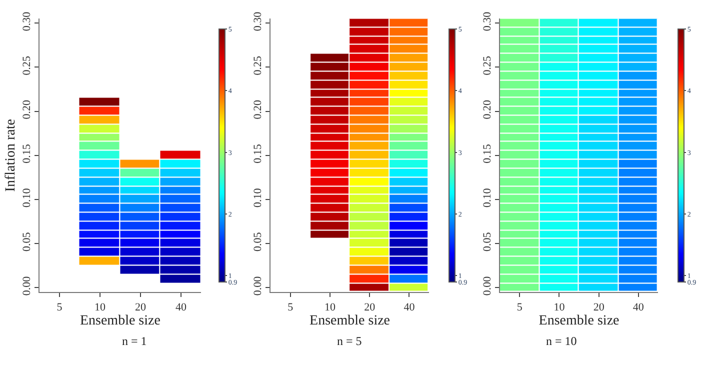 The height and width of the screenshot is (365, 708). What do you see at coordinates (349, 341) in the screenshot?
I see `text: n = 5` at bounding box center [349, 341].